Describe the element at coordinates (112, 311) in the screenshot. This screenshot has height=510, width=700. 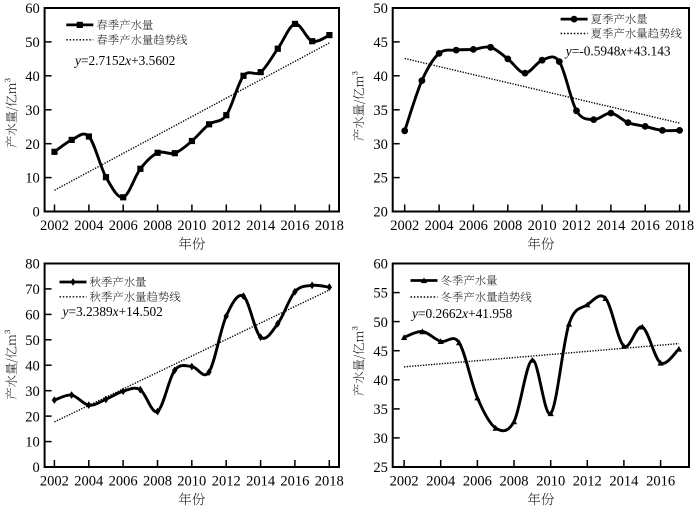
I see `svg-text: y=3.2389x+14.502` at that location.